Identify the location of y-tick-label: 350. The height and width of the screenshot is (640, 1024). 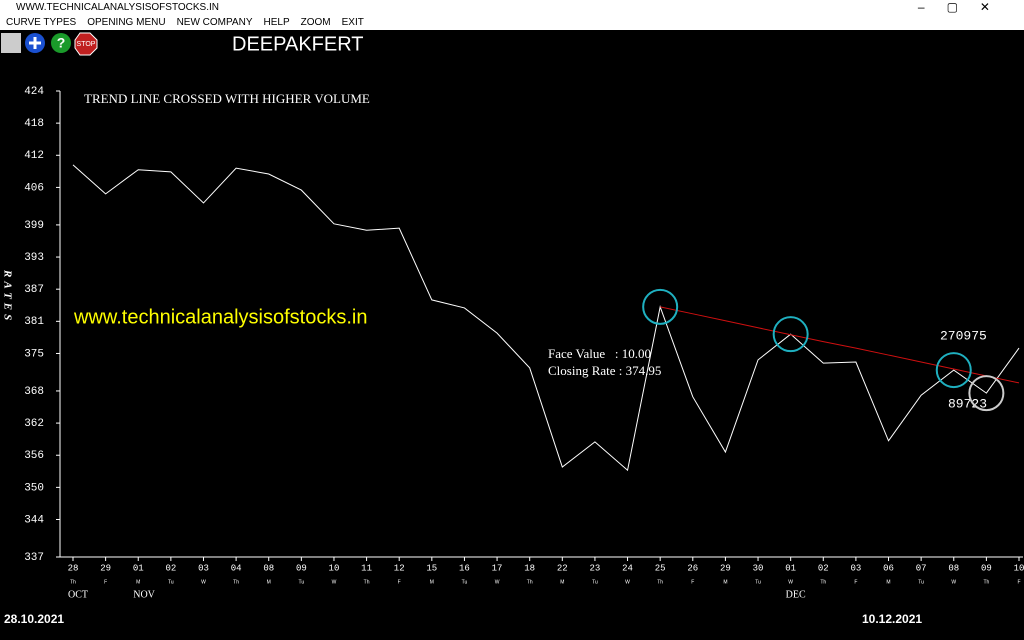
(34, 488).